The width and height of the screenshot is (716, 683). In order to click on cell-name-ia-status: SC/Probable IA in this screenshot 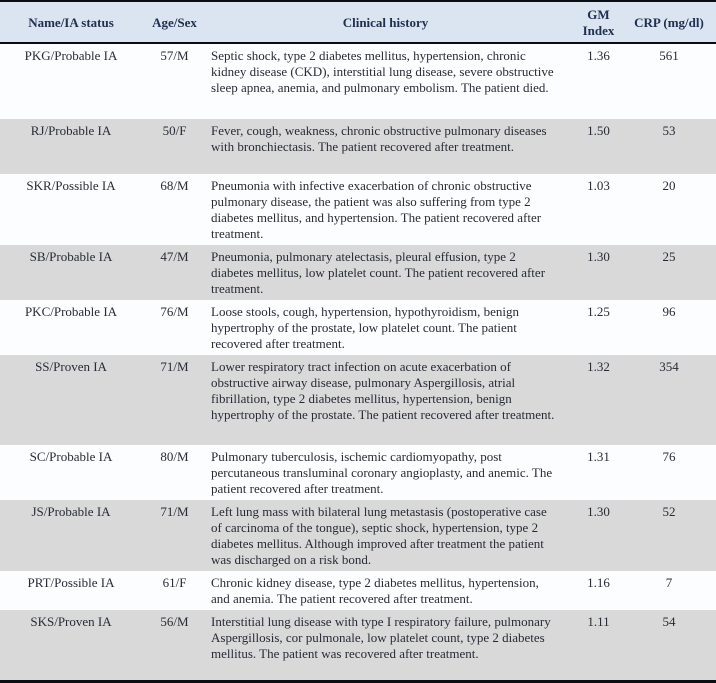, I will do `click(71, 456)`.